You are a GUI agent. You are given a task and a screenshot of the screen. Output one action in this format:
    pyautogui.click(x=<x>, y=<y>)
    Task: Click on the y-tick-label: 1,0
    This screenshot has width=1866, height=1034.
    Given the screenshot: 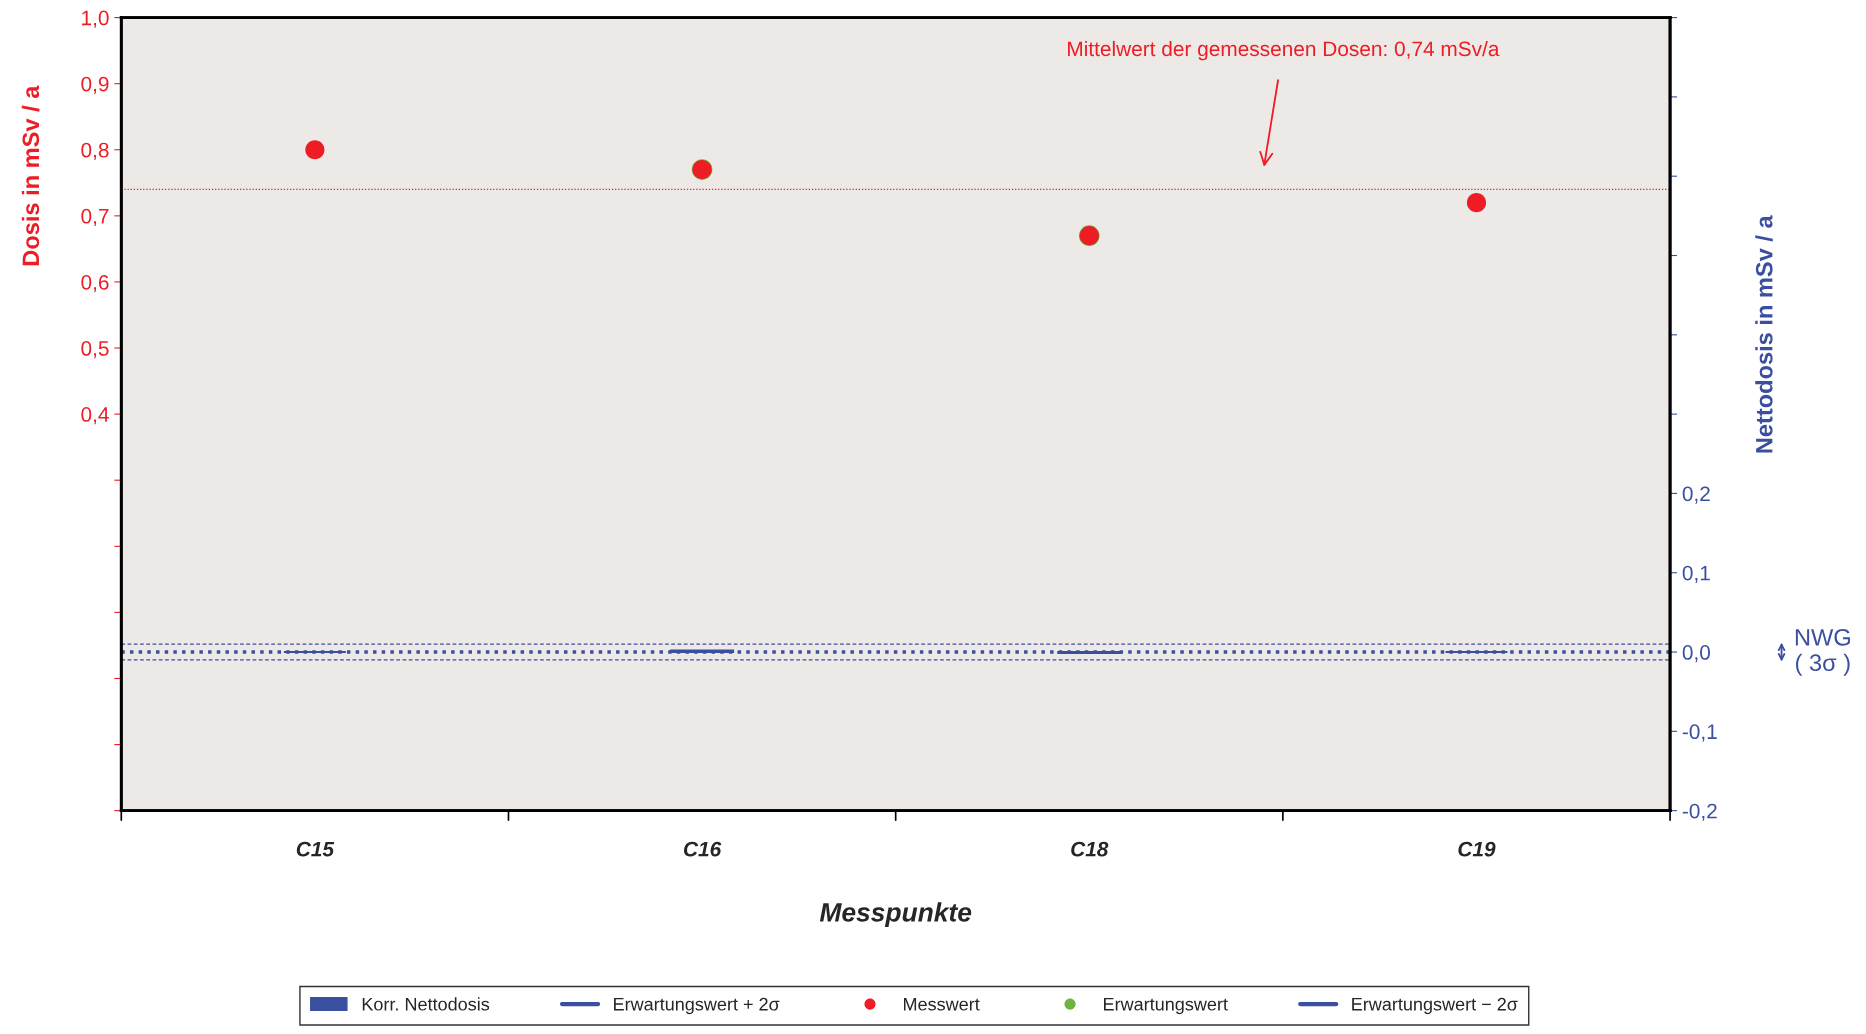 What is the action you would take?
    pyautogui.click(x=95, y=19)
    